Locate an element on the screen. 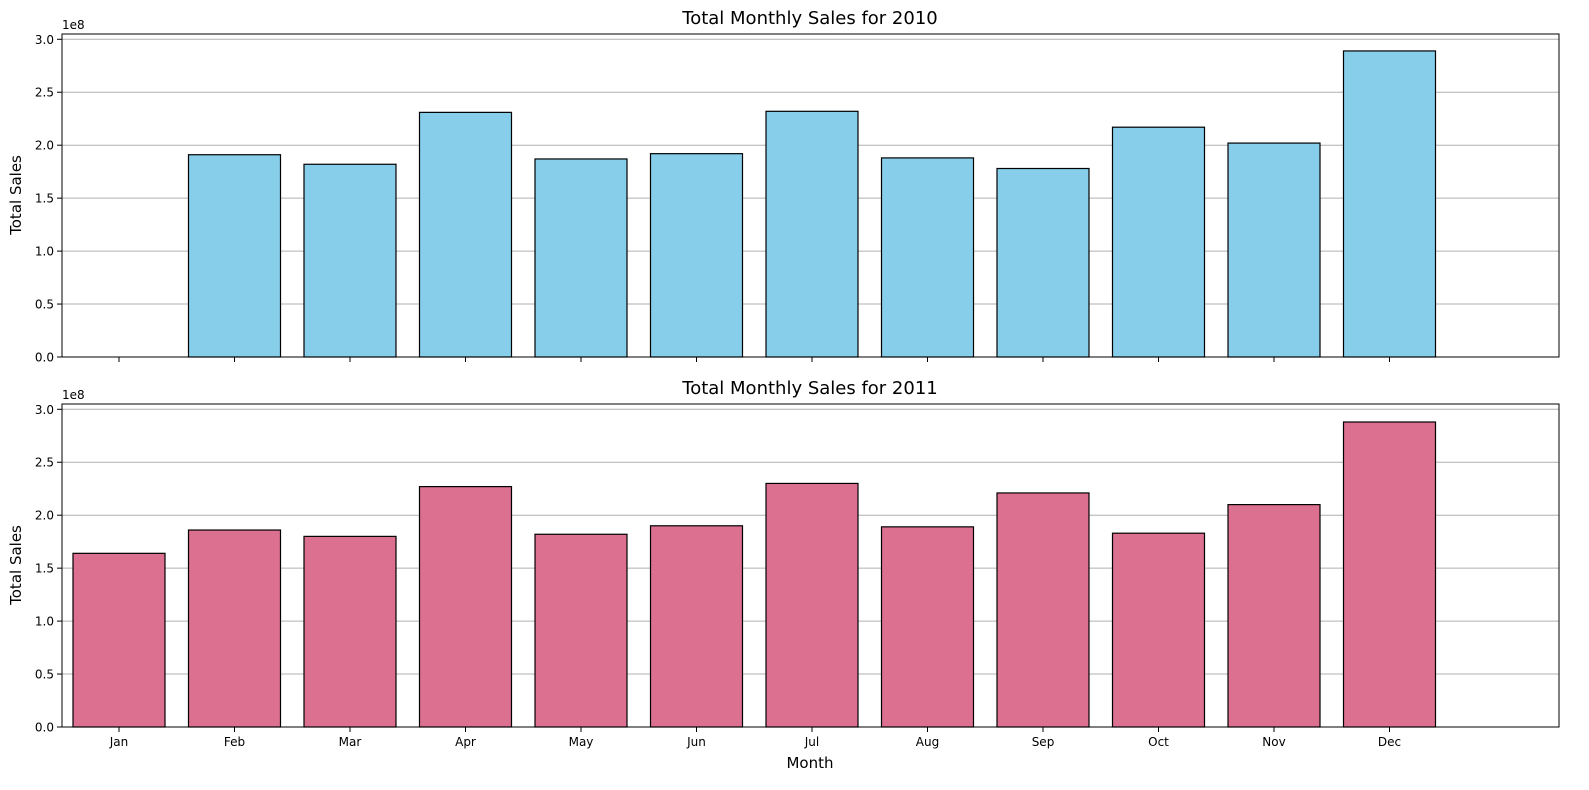 Image resolution: width=1589 pixels, height=790 pixels. x-tick-label: Jun is located at coordinates (696, 742).